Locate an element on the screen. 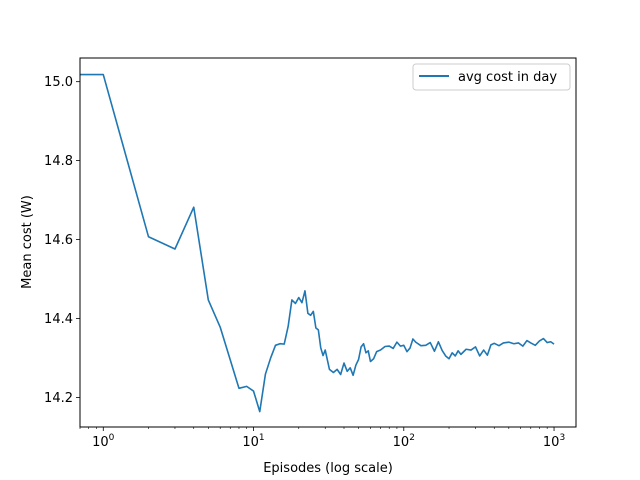 The width and height of the screenshot is (640, 480). y-tick-label: 14.4 is located at coordinates (58, 319).